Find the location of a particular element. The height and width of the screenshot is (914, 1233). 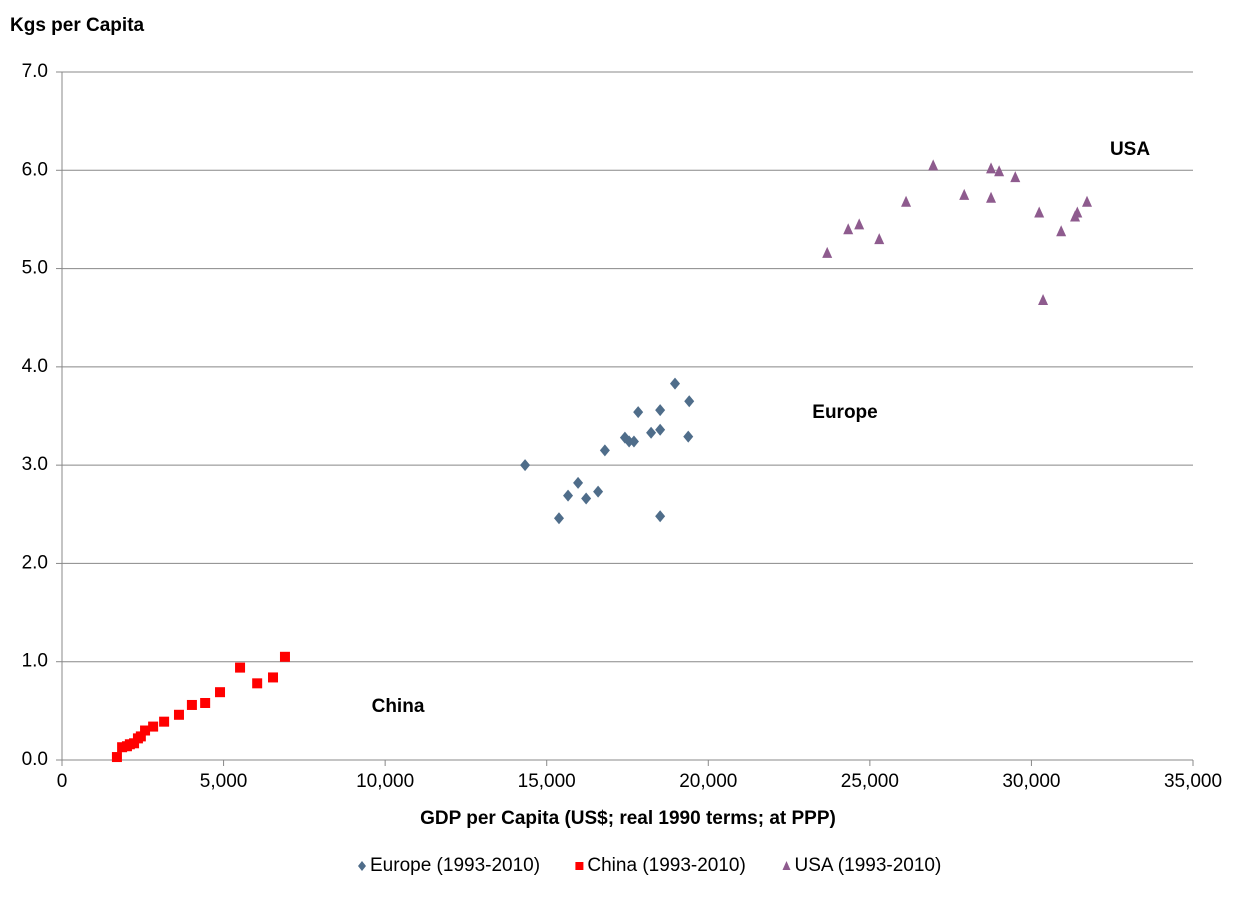

y-tick-label: 1.0 is located at coordinates (35, 661).